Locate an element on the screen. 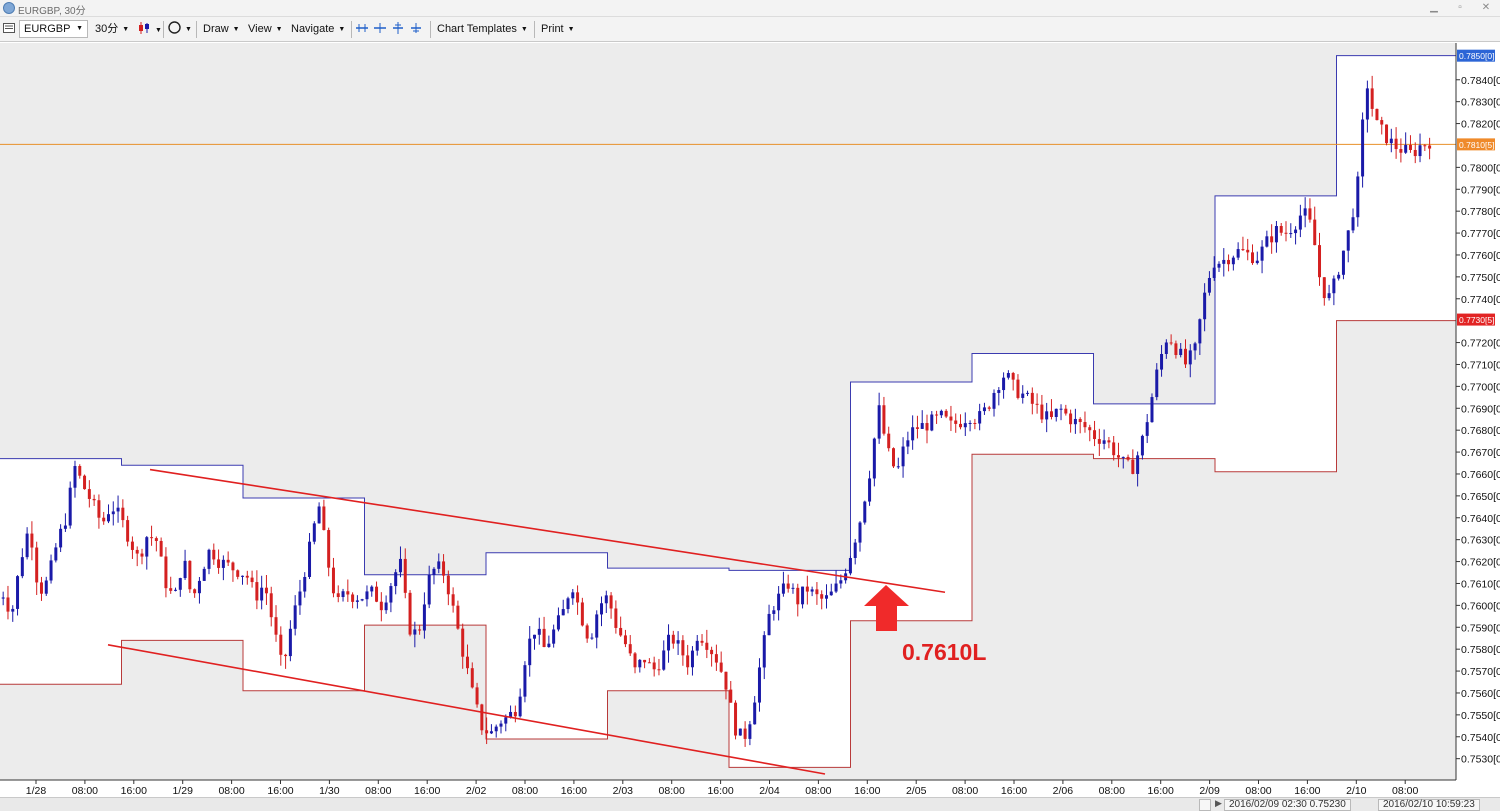 This screenshot has height=811, width=1500. time-axis is located at coordinates (728, 788).